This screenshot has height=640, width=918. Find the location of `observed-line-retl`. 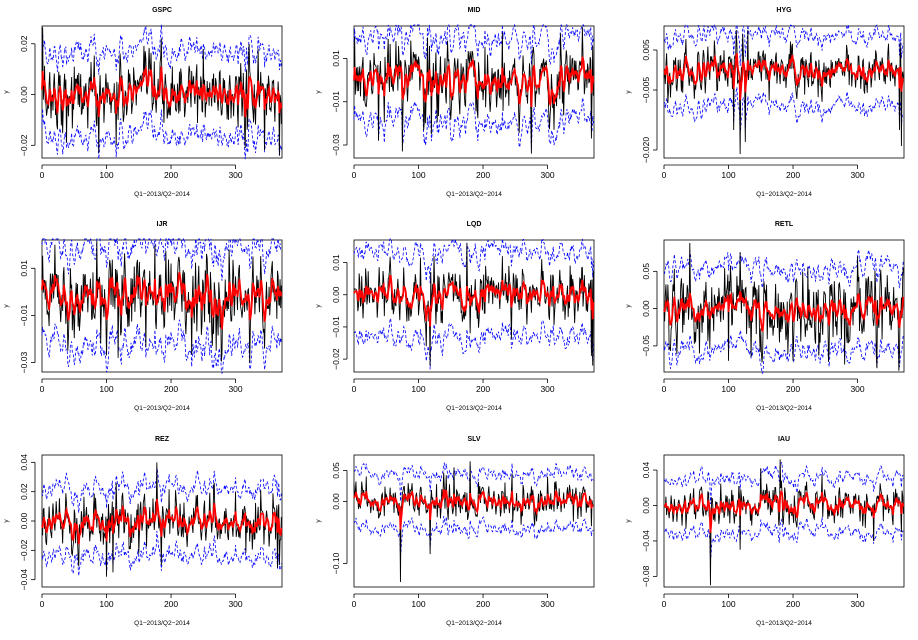

observed-line-retl is located at coordinates (783, 306).